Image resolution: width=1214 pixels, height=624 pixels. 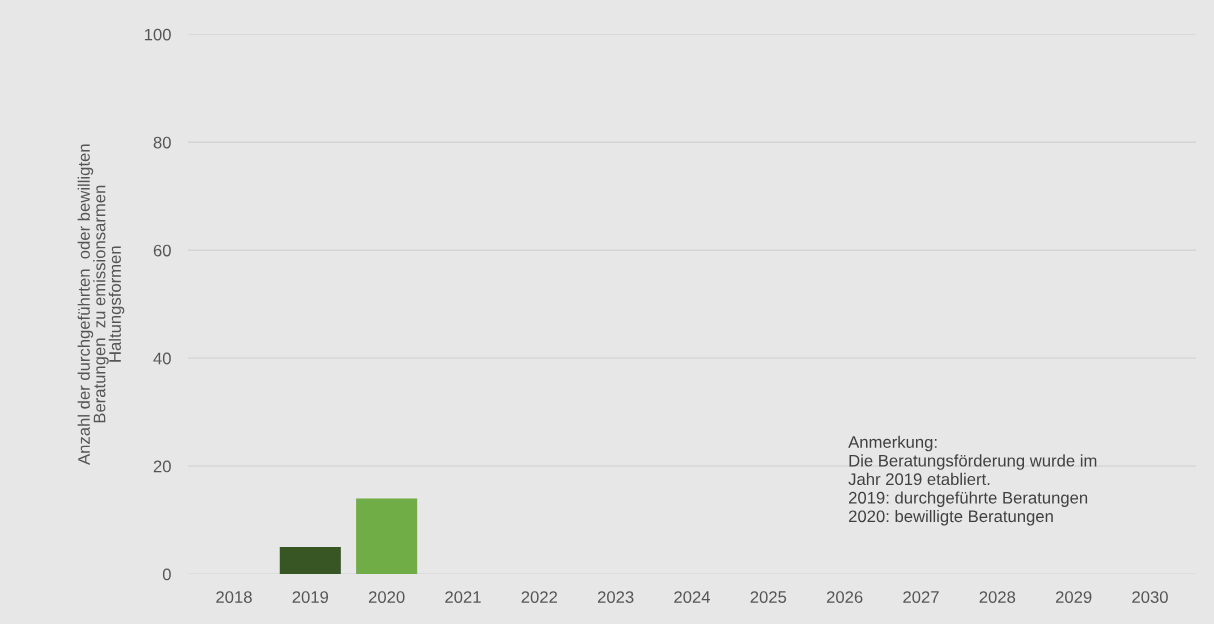 What do you see at coordinates (692, 597) in the screenshot?
I see `x-tick-label: 2024` at bounding box center [692, 597].